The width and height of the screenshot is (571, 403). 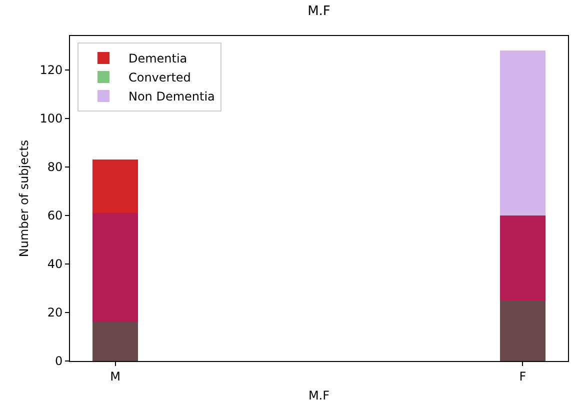 What do you see at coordinates (159, 77) in the screenshot?
I see `legend-label: Converted` at bounding box center [159, 77].